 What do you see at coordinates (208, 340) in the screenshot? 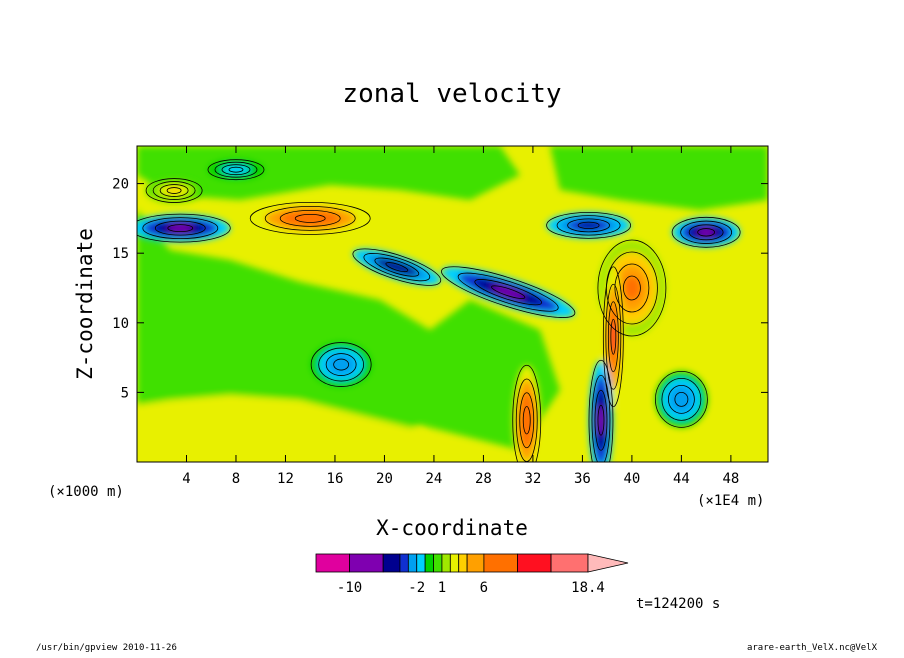
I see `green-region-left` at bounding box center [208, 340].